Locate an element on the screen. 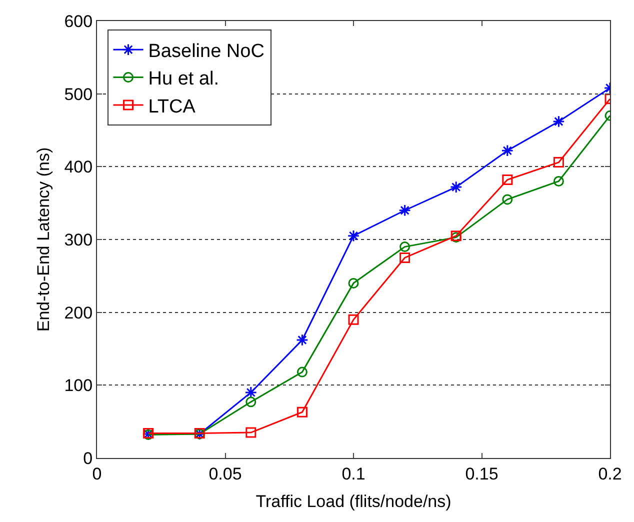  y-tick-label: 400 is located at coordinates (78, 167).